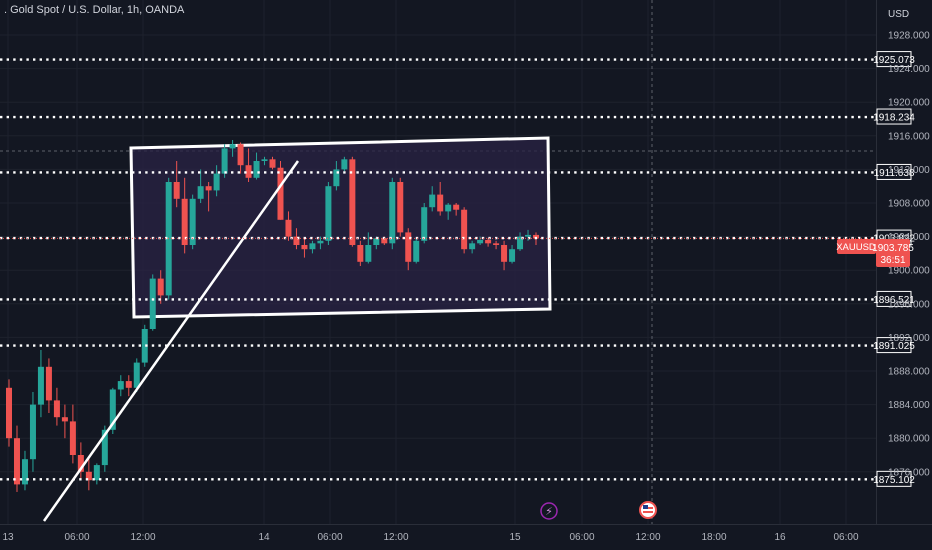 This screenshot has width=932, height=550. What do you see at coordinates (94, 10) in the screenshot?
I see `symbol-title: . Gold Spot / U.S. Dollar, 1h, OANDA` at bounding box center [94, 10].